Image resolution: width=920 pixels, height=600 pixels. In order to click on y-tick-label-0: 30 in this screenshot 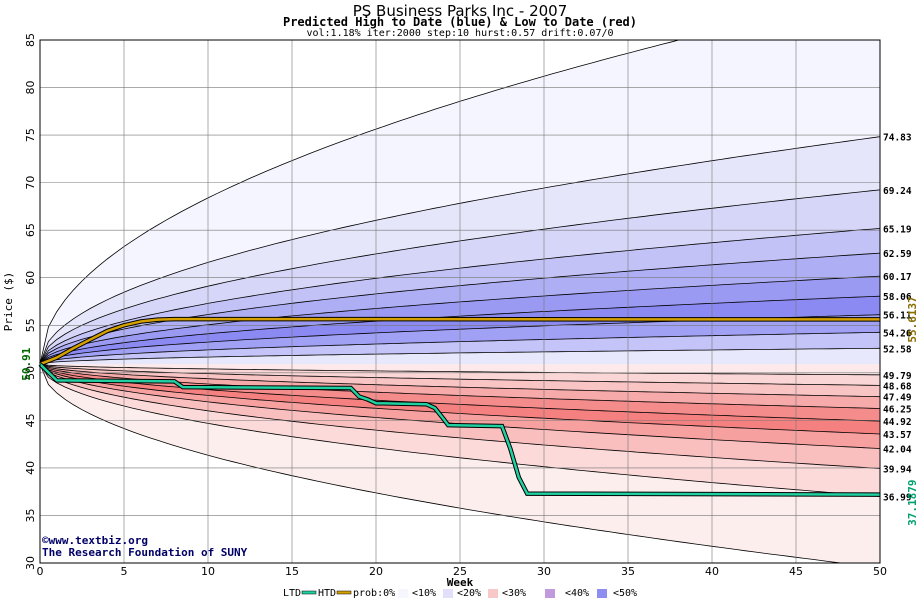, I will do `click(30, 563)`.